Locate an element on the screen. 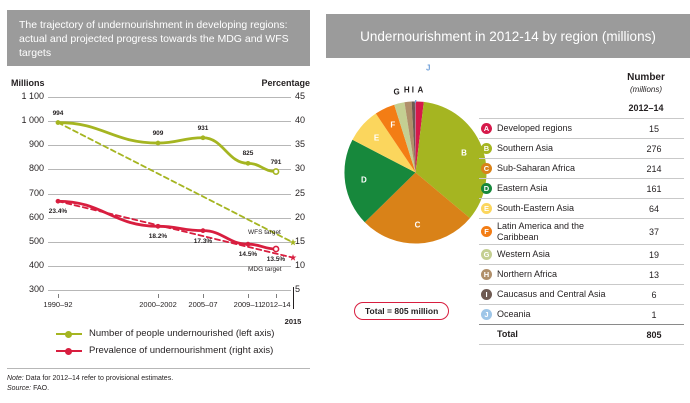 This screenshot has height=403, width=690. region-name: Eastern Asia is located at coordinates (522, 188).